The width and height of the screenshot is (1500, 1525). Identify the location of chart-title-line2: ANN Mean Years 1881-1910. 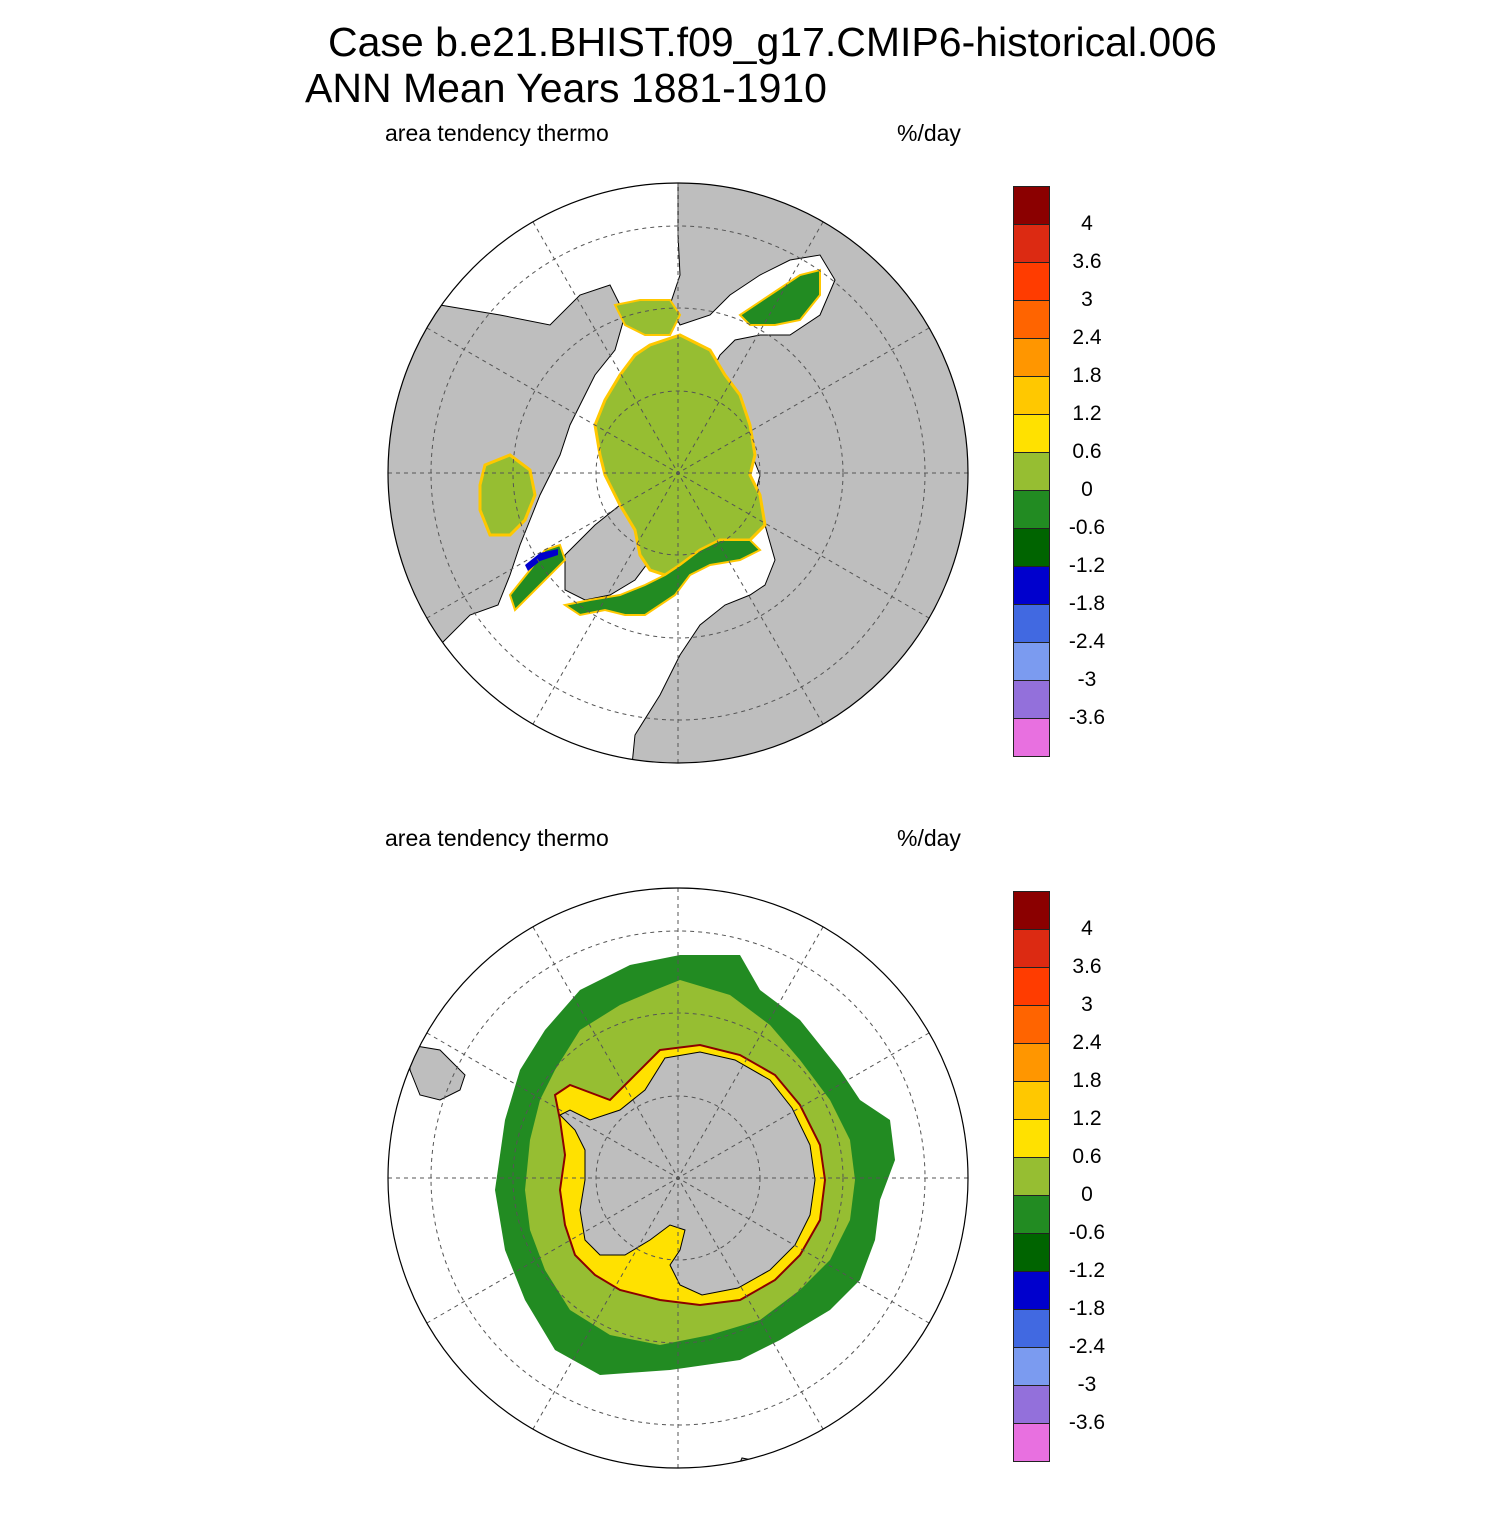
(566, 88).